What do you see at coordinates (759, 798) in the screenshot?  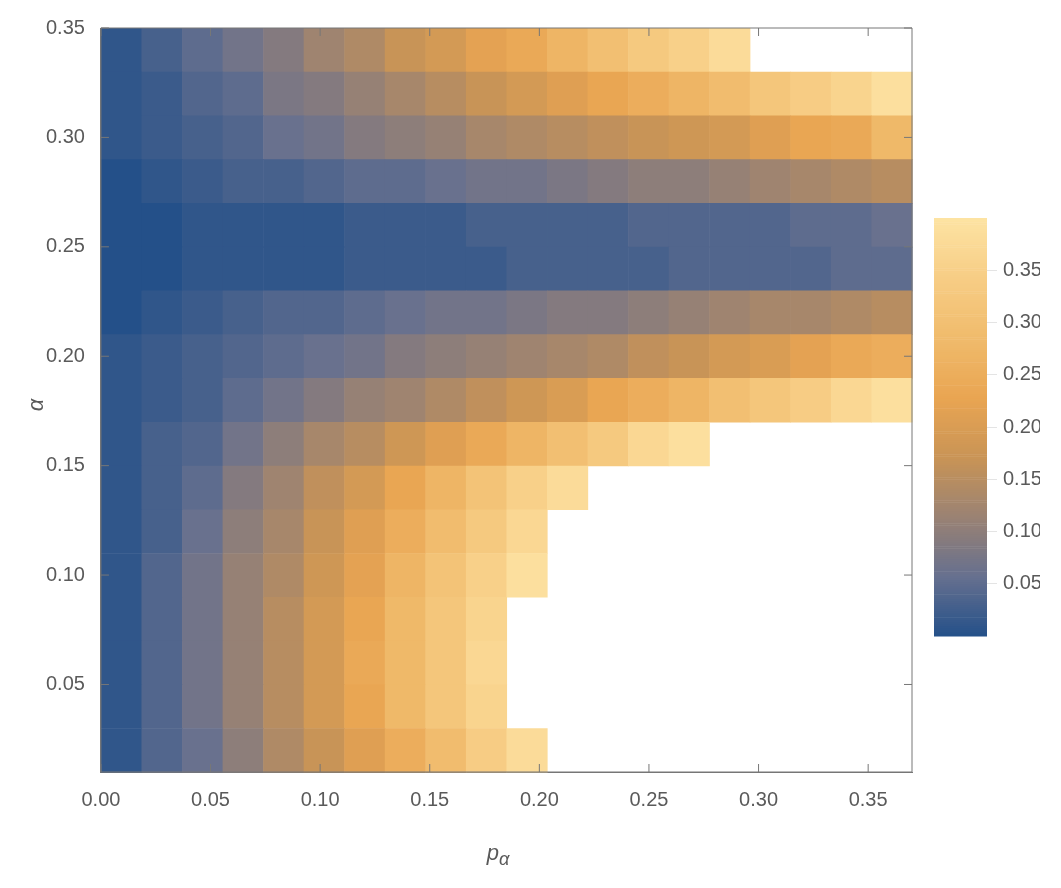 I see `x-tick-label: 0.30` at bounding box center [759, 798].